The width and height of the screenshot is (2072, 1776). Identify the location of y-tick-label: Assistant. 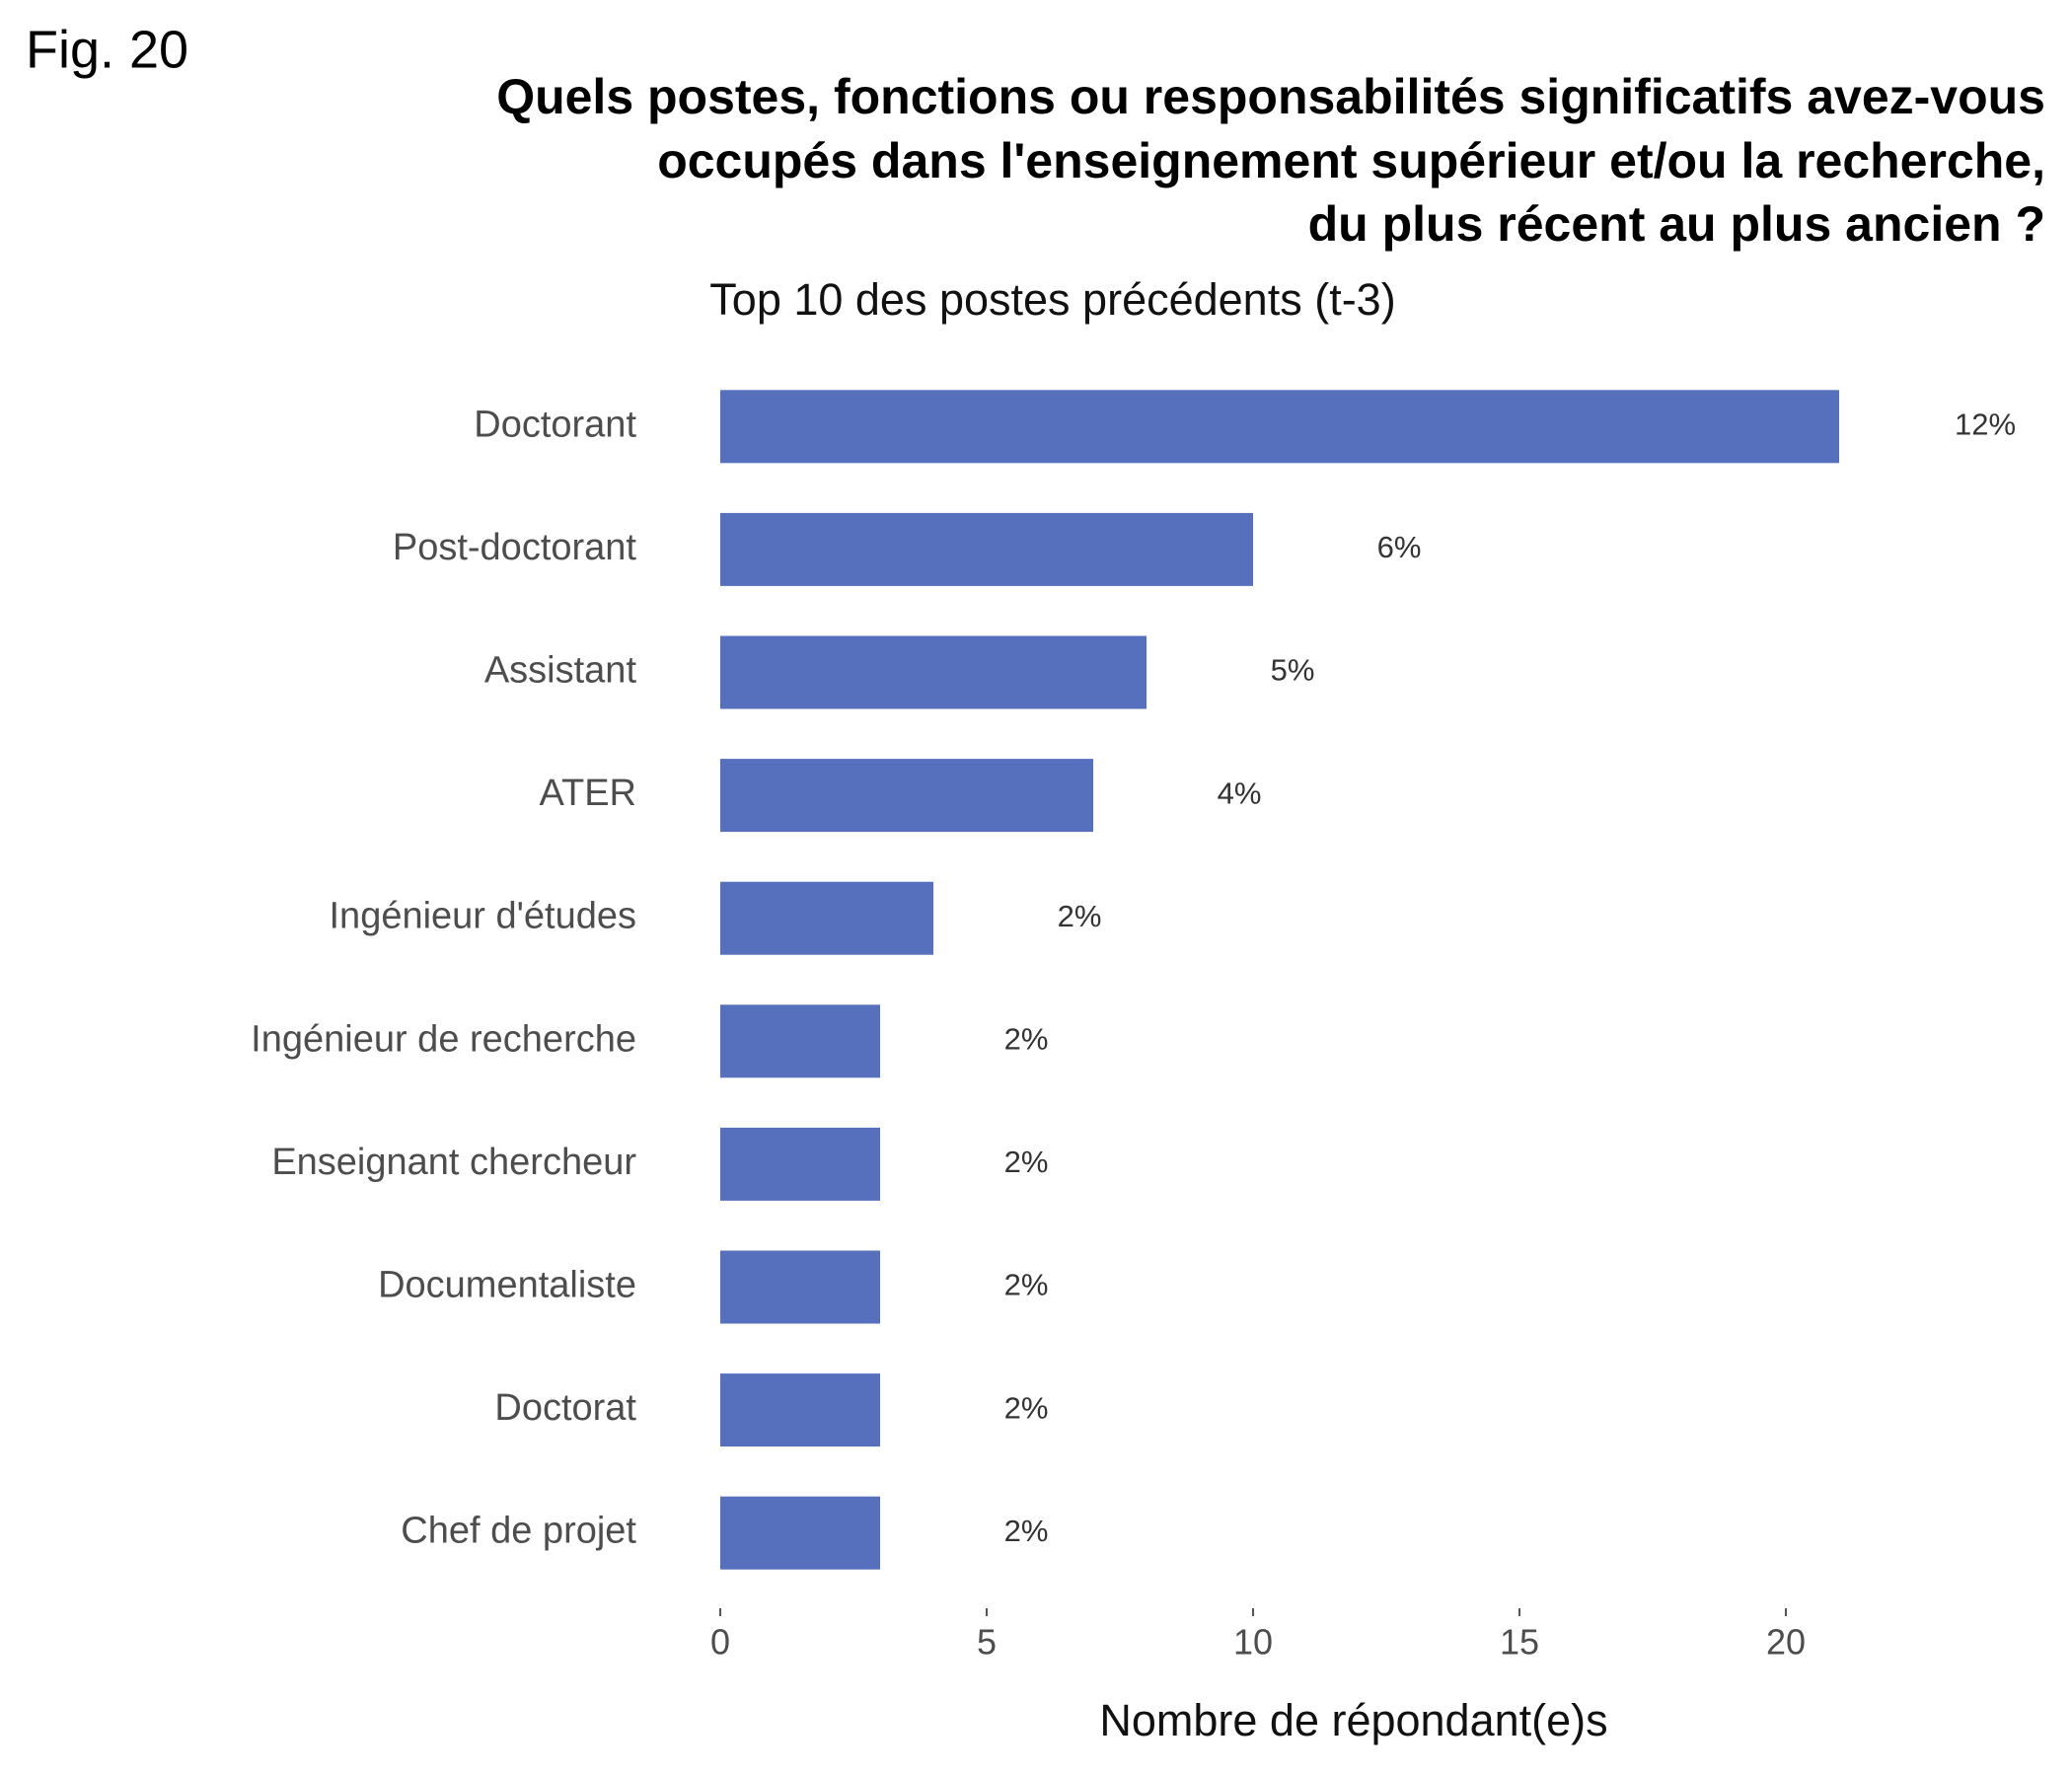
(561, 671).